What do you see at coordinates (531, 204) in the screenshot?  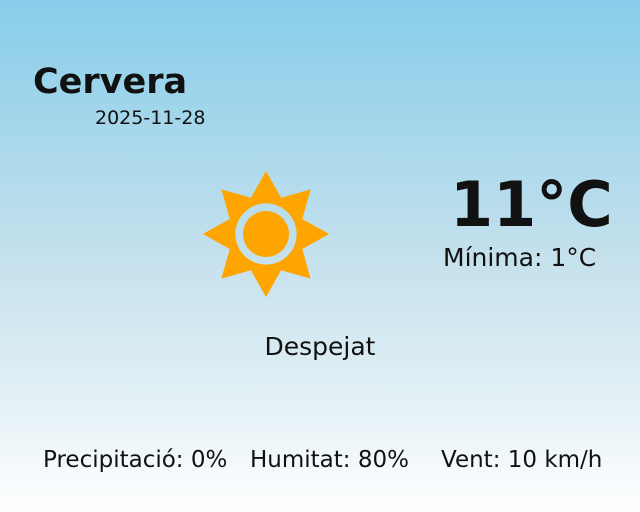 I see `current-temperature: 11°C` at bounding box center [531, 204].